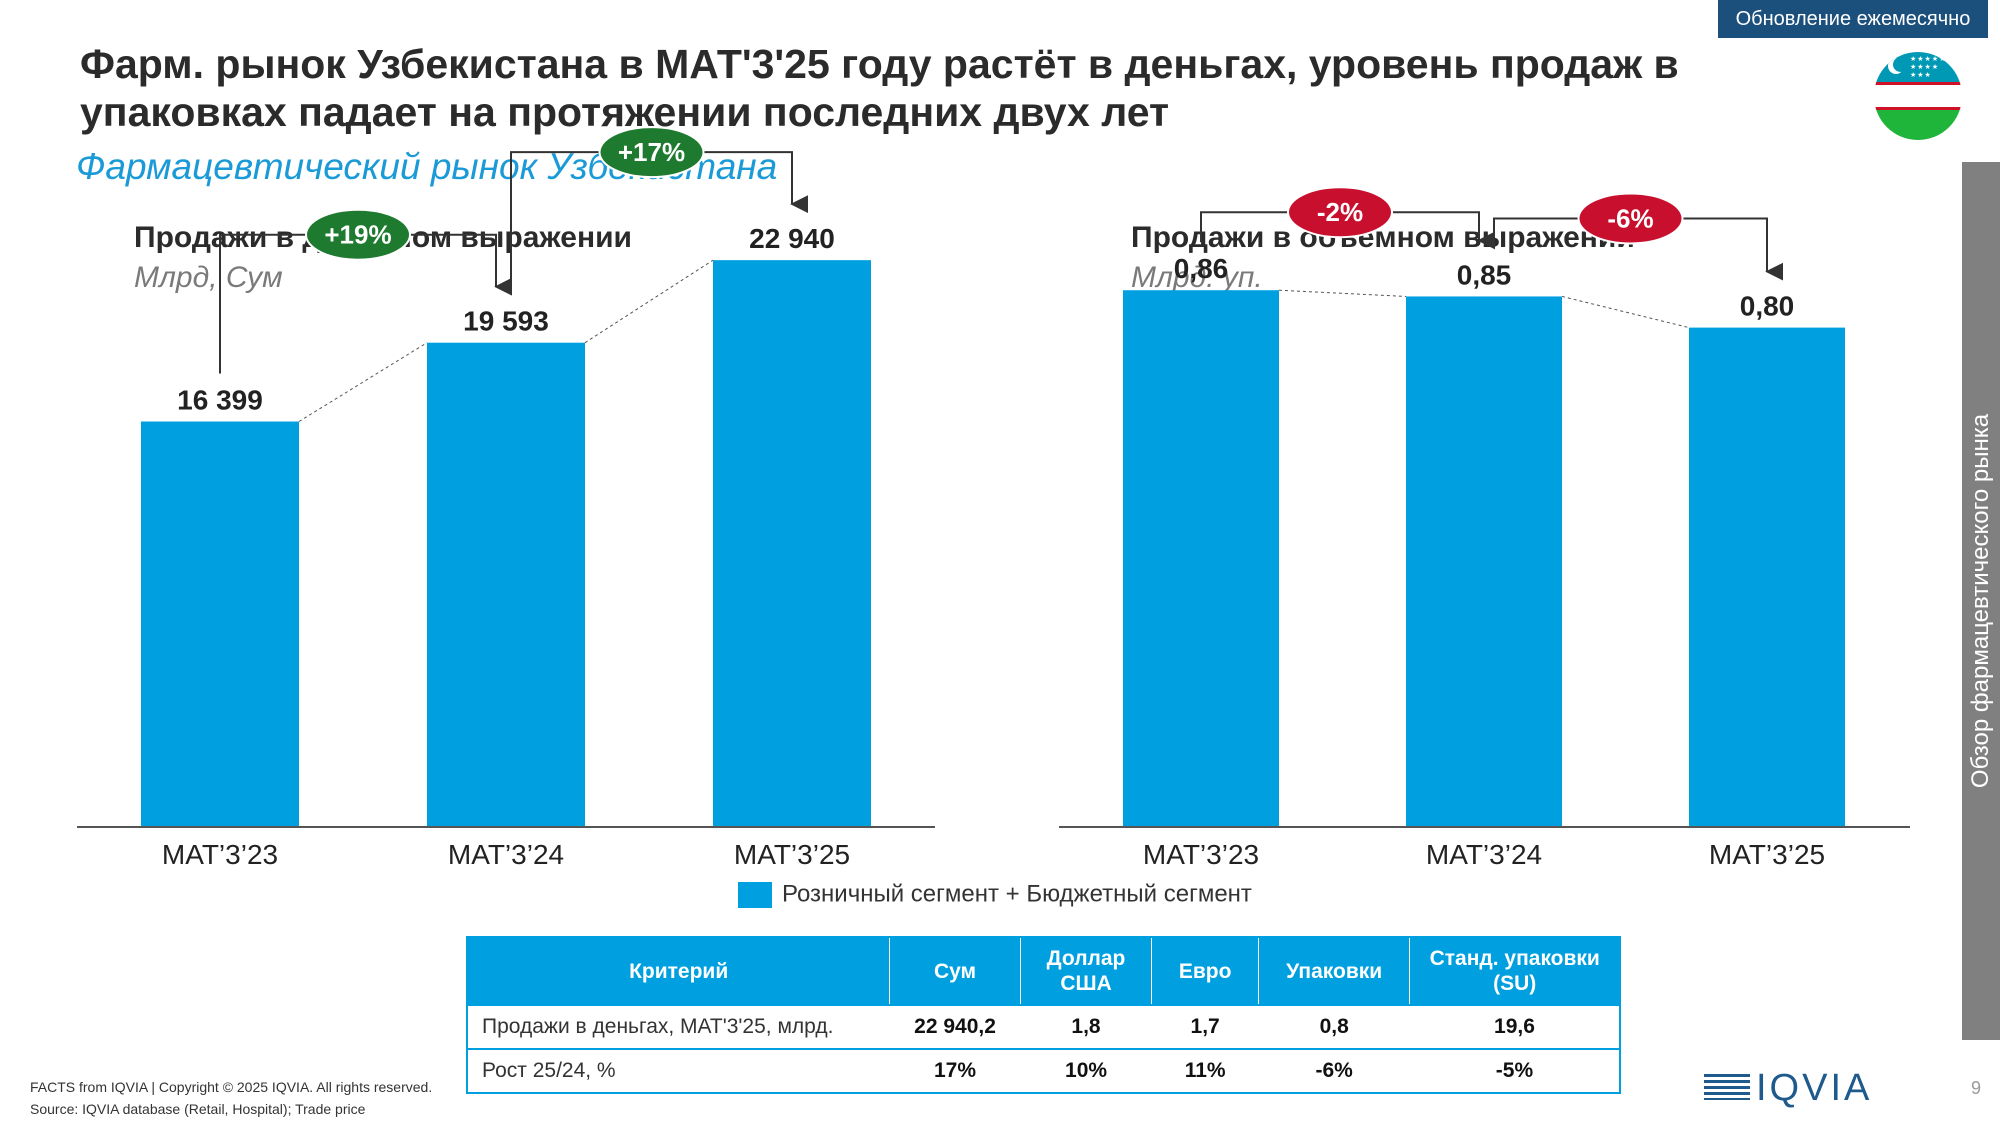 Image resolution: width=2000 pixels, height=1125 pixels. I want to click on table-cell: 22 940,2, so click(955, 1026).